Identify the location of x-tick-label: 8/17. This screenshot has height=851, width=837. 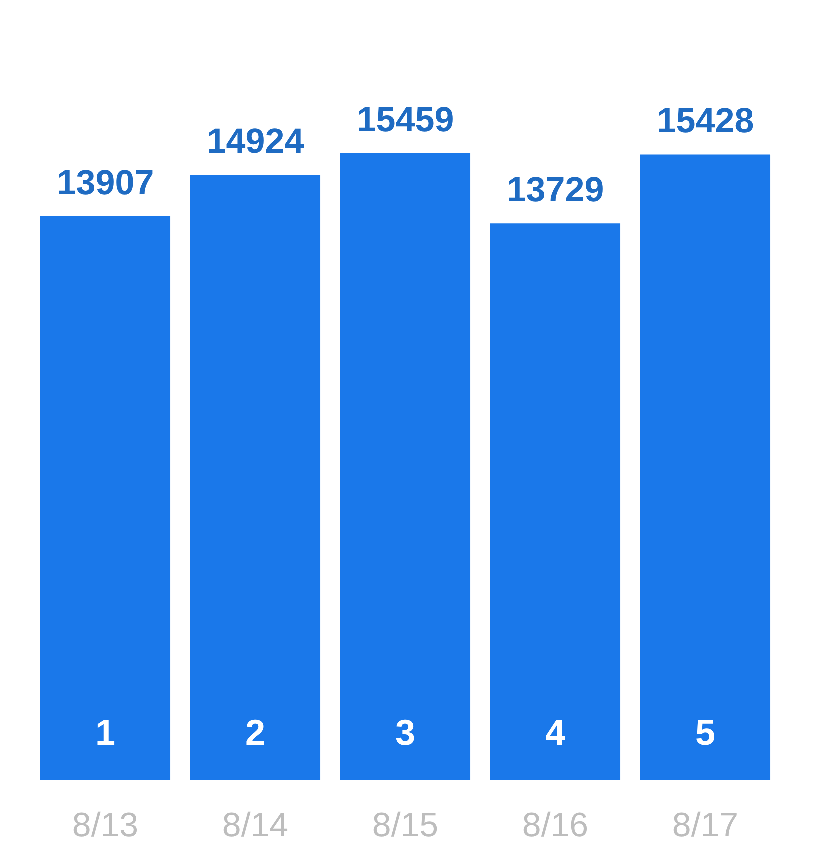
(705, 825).